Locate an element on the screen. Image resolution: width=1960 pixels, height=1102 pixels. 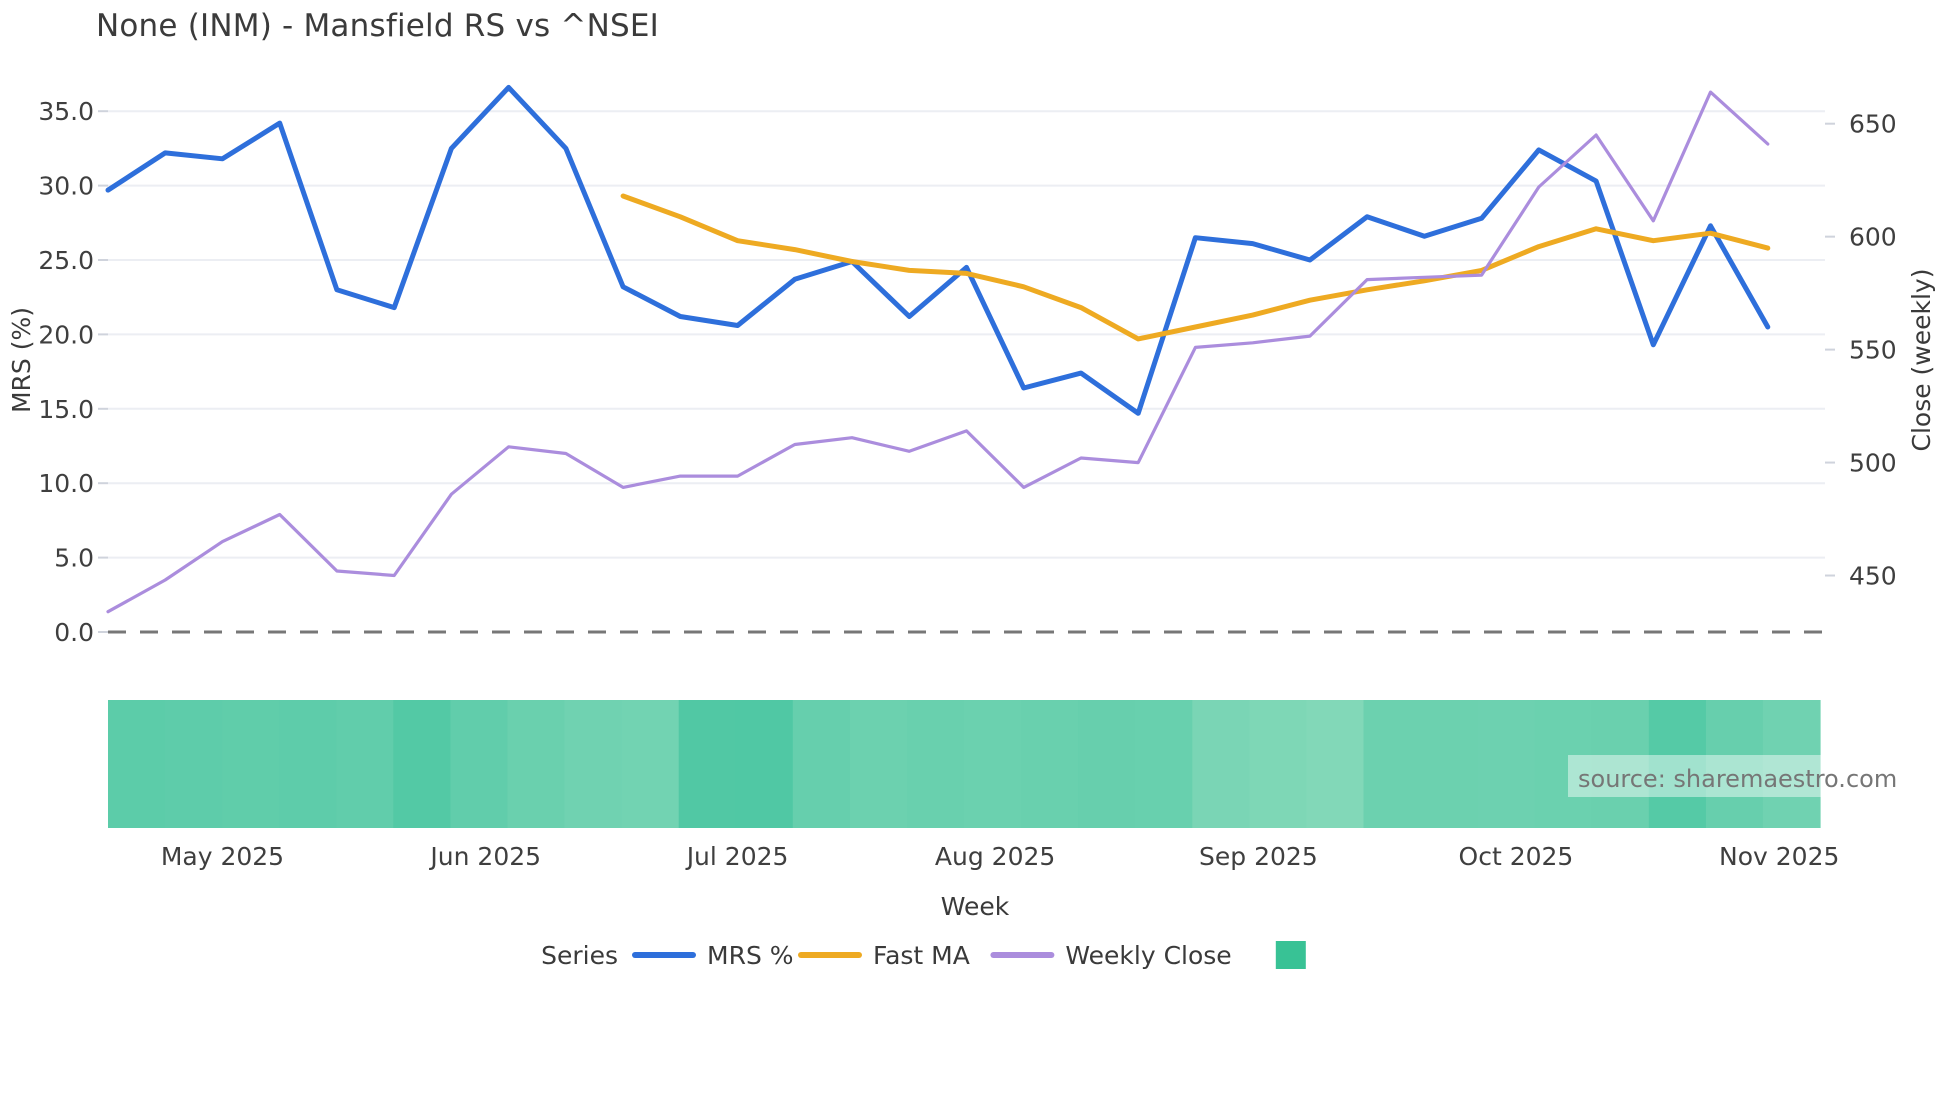
y-axis-left-tick-label: 15.0 is located at coordinates (66, 409).